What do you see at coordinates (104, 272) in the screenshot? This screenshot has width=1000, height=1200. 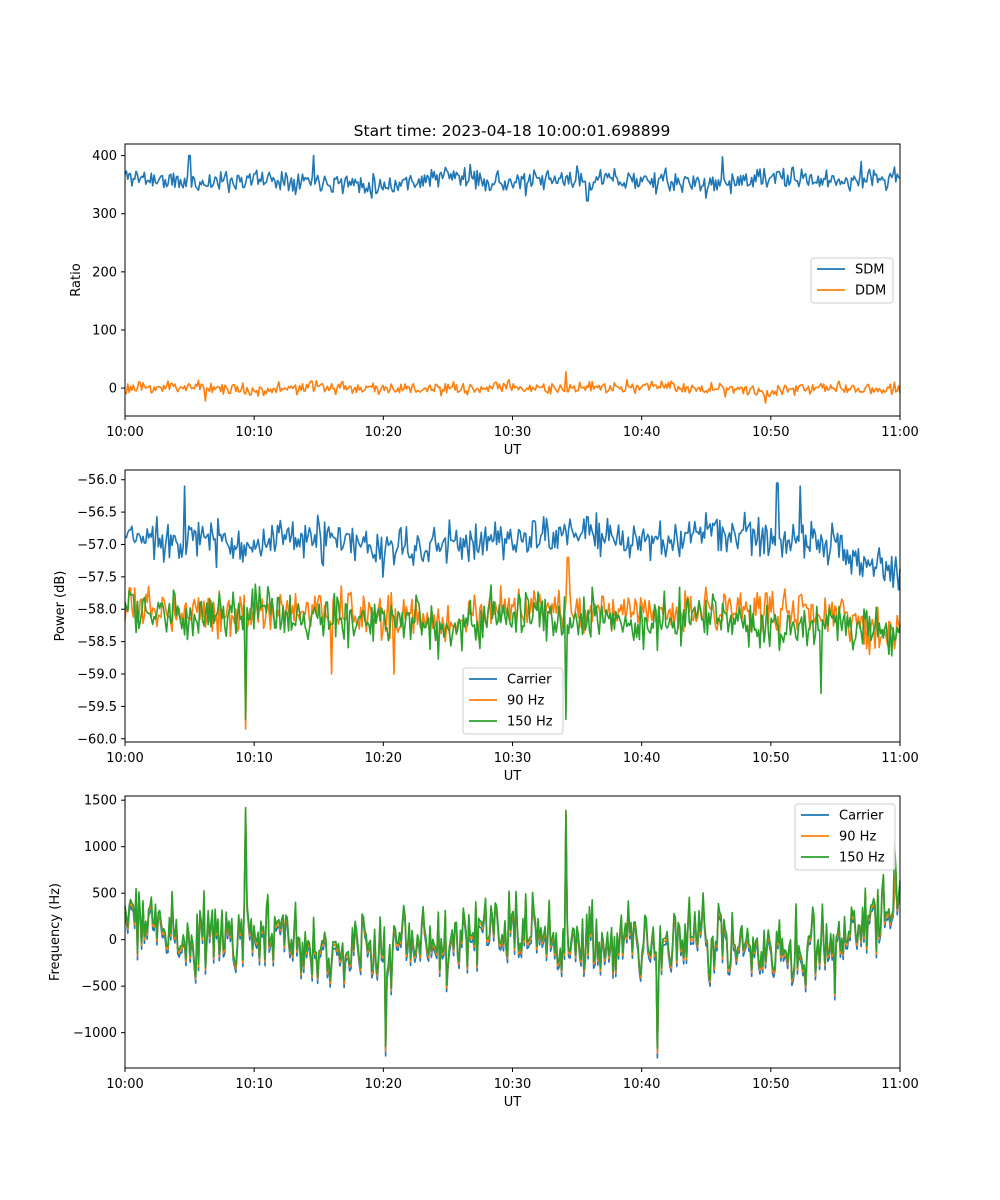 I see `y-tick-label: 200` at bounding box center [104, 272].